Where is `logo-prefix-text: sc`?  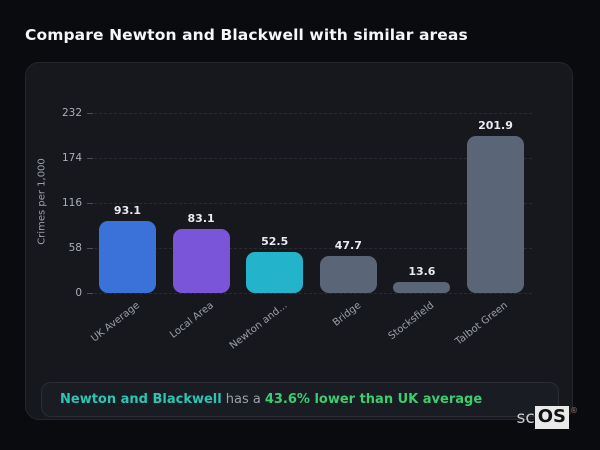
logo-prefix-text: sc is located at coordinates (525, 418).